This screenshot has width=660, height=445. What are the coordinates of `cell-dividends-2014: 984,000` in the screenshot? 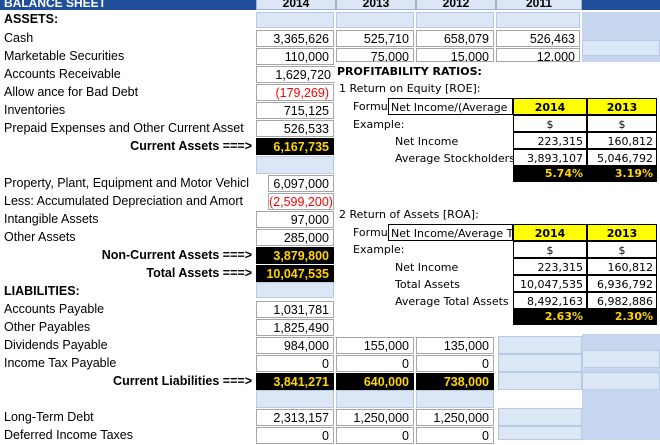 It's located at (295, 345).